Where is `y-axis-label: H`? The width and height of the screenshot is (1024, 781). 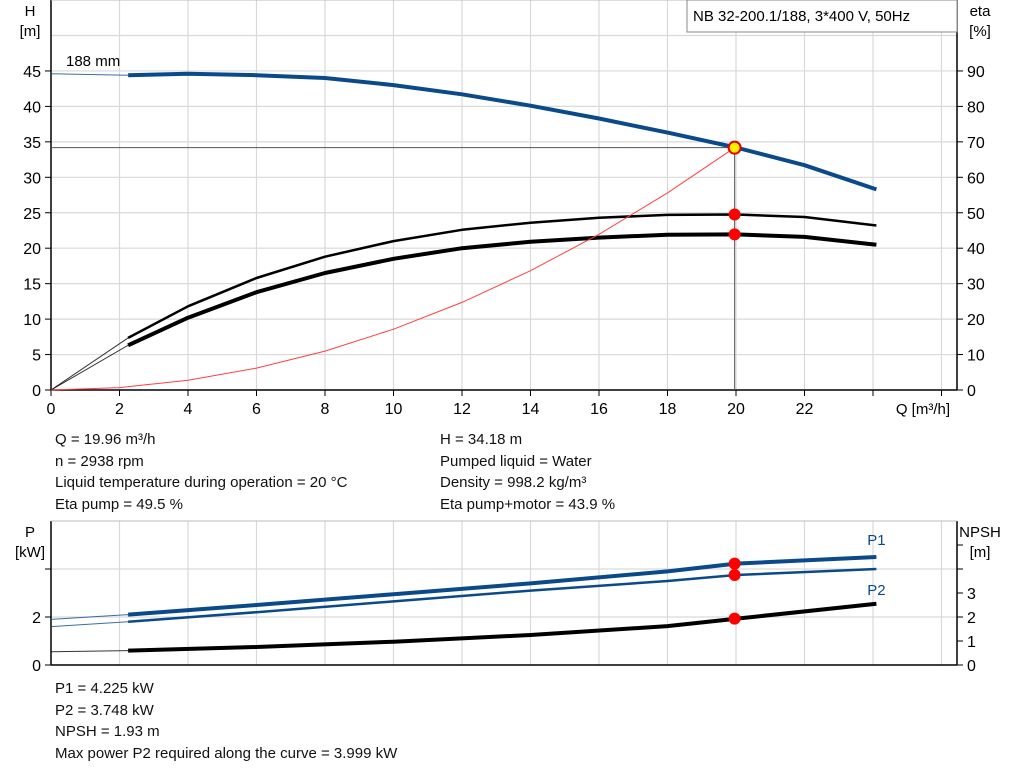
y-axis-label: H is located at coordinates (30, 11).